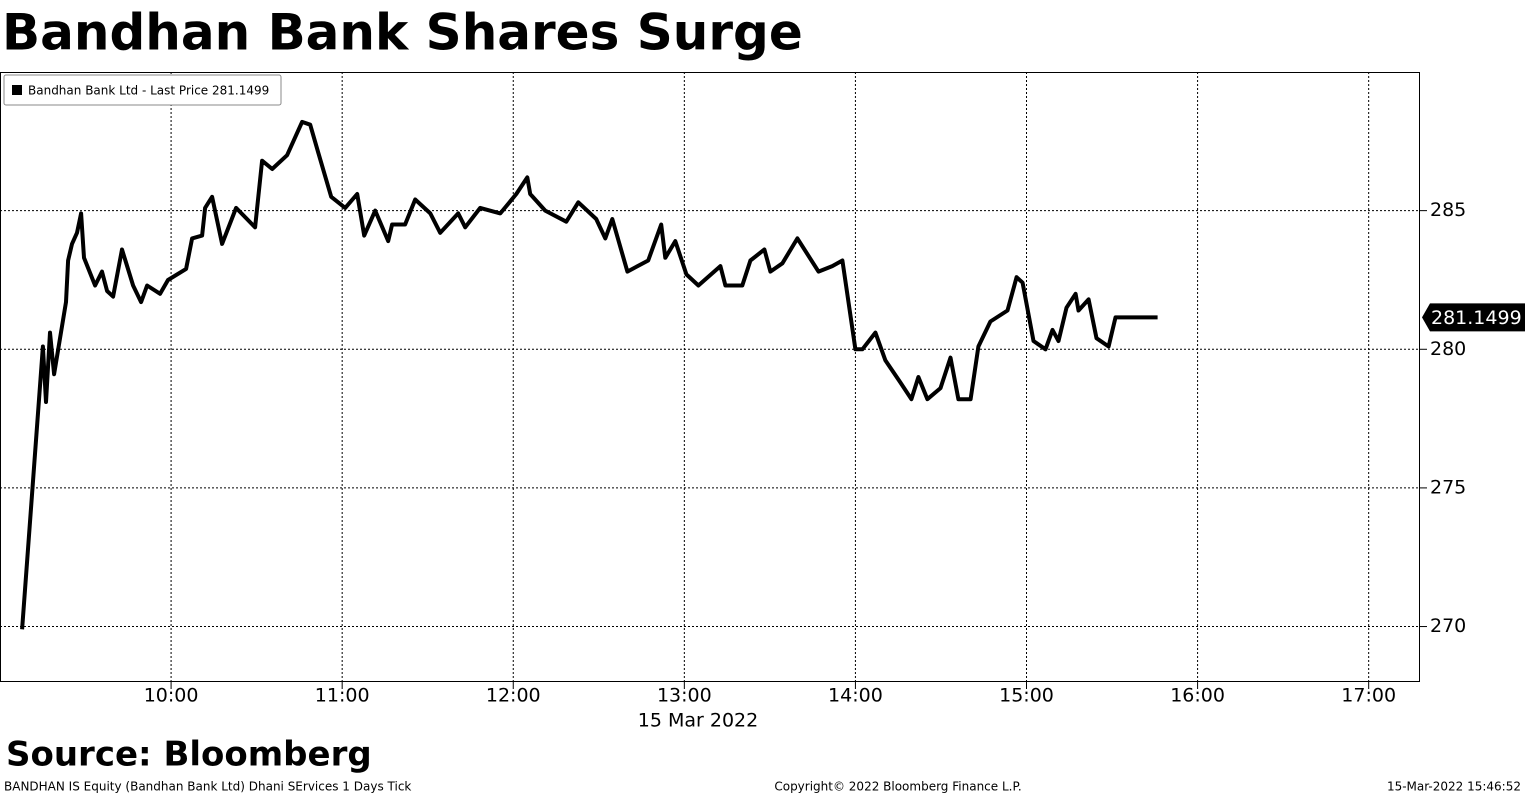 The height and width of the screenshot is (796, 1525). I want to click on y-tick-label: 285, so click(1448, 210).